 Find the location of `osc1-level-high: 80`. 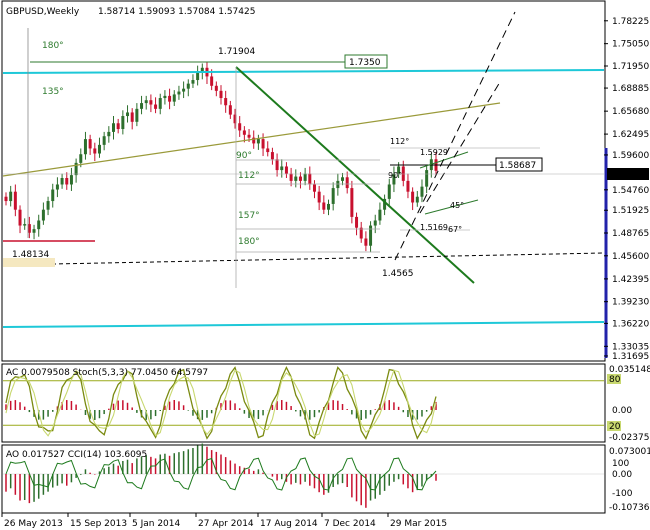

osc1-level-high: 80 is located at coordinates (615, 380).